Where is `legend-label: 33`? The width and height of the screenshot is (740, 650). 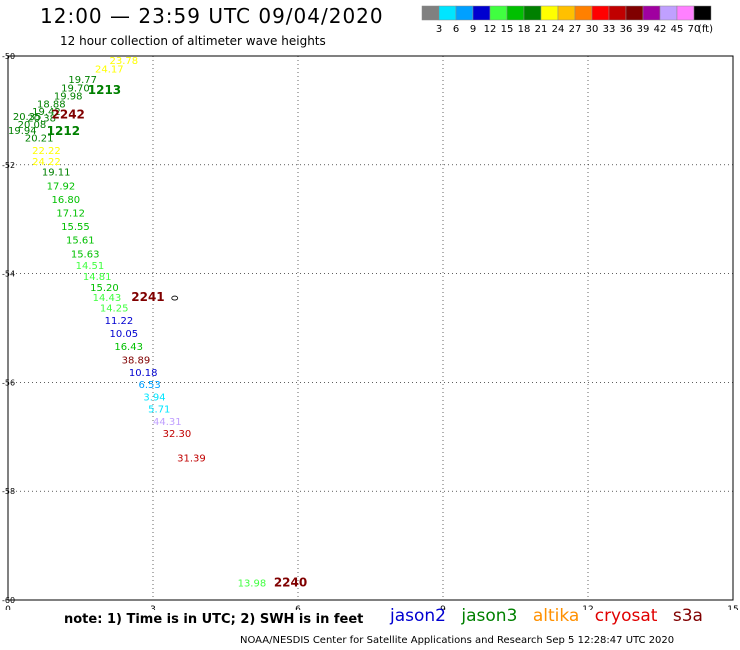 legend-label: 33 is located at coordinates (609, 29).